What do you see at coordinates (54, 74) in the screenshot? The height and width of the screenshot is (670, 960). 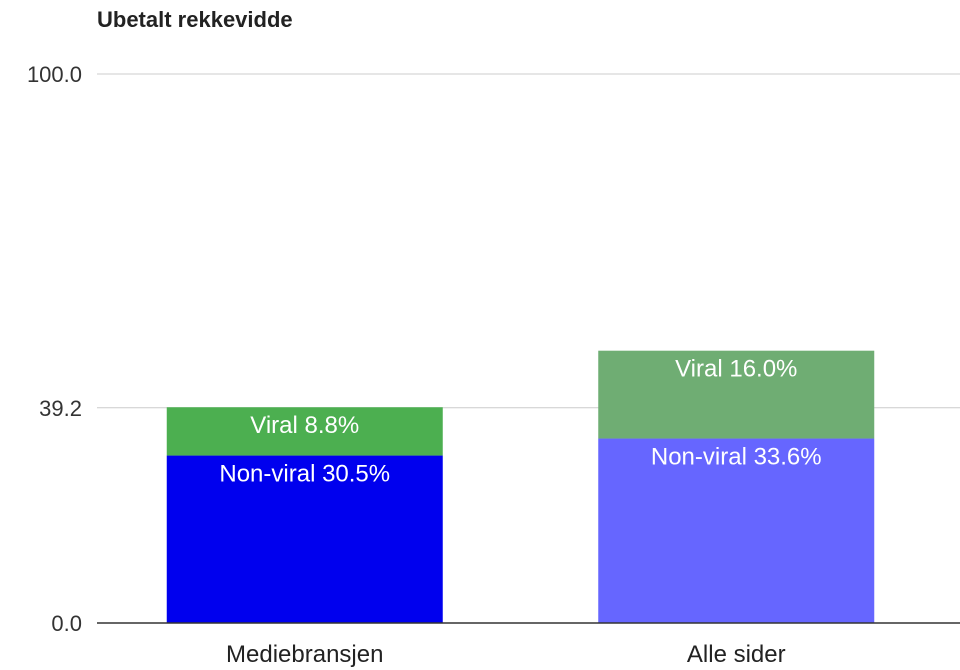 I see `y-tick-label: 100.0` at bounding box center [54, 74].